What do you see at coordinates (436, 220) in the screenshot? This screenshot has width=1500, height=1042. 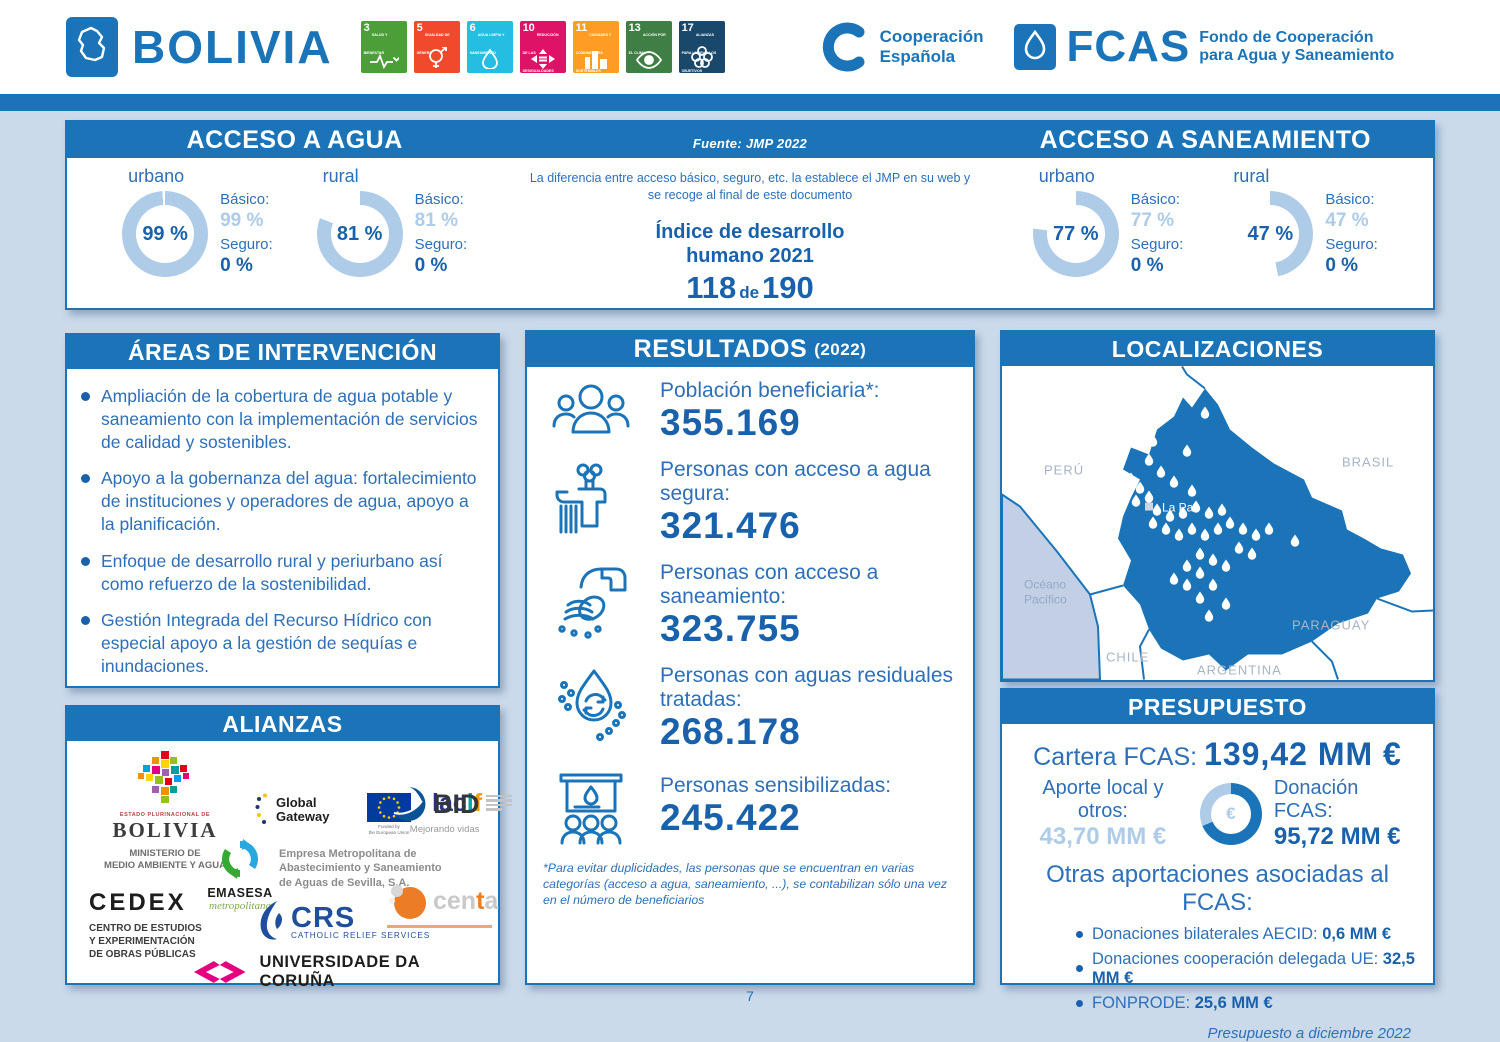 I see `basic-value: 81 %` at bounding box center [436, 220].